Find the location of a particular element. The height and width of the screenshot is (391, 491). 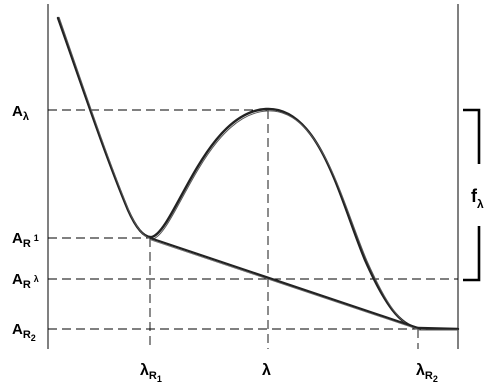

a-r2-label: AR2 is located at coordinates (24, 332).